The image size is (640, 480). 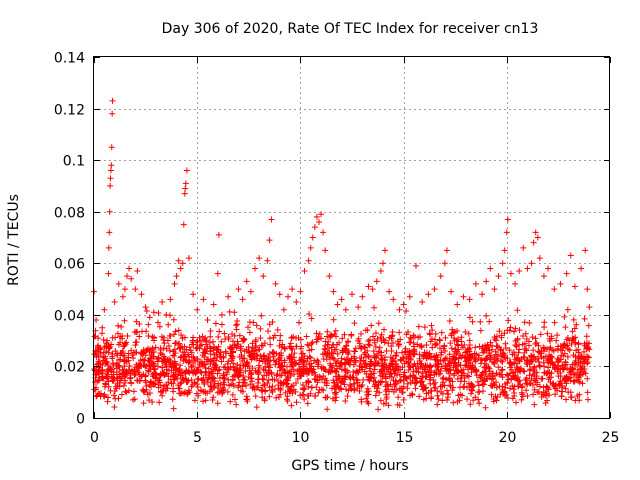 I want to click on y-axis-label: ROTI / TECUs, so click(x=14, y=240).